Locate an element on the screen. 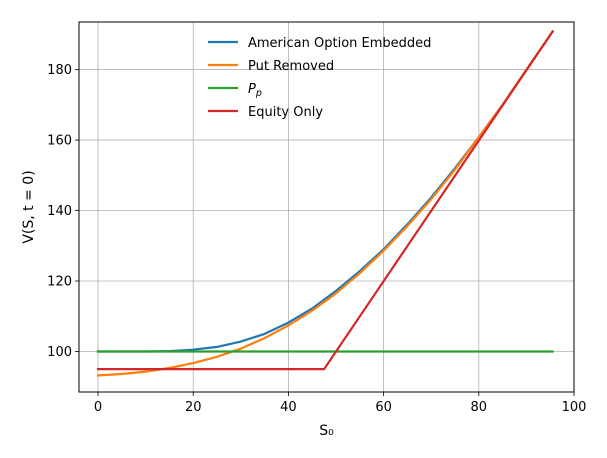  legend-label: Equity Only is located at coordinates (285, 112).